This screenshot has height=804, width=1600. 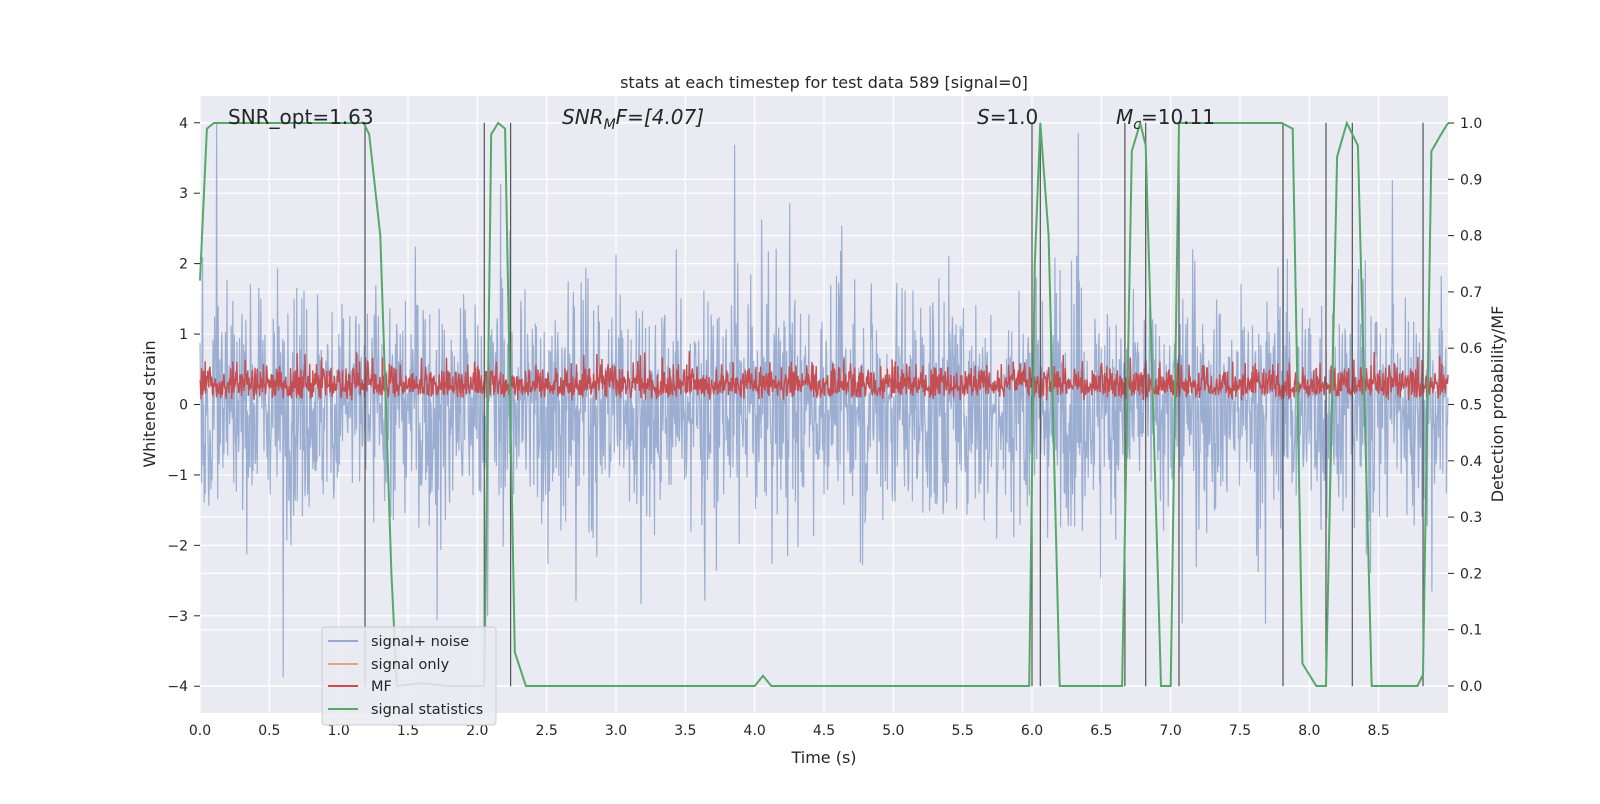 What do you see at coordinates (1379, 731) in the screenshot?
I see `x-tick-label: 8.5` at bounding box center [1379, 731].